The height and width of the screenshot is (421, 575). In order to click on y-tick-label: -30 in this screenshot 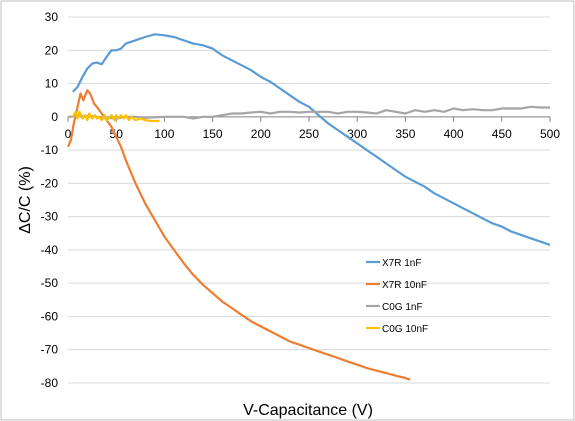, I will do `click(50, 217)`.